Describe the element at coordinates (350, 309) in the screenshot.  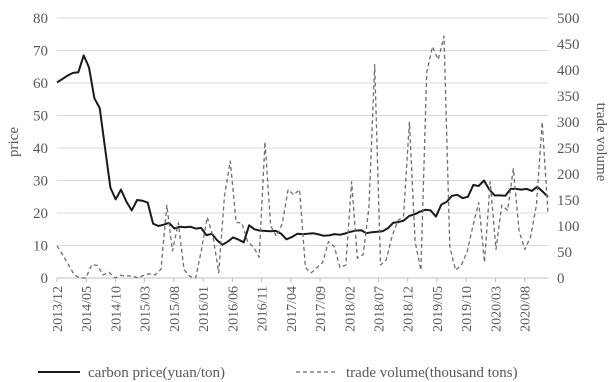
I see `x-tick-label: 2018/02` at that location.